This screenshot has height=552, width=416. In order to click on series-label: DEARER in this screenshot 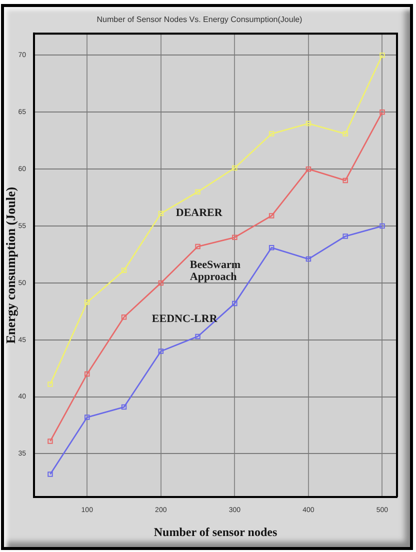, I will do `click(199, 213)`.